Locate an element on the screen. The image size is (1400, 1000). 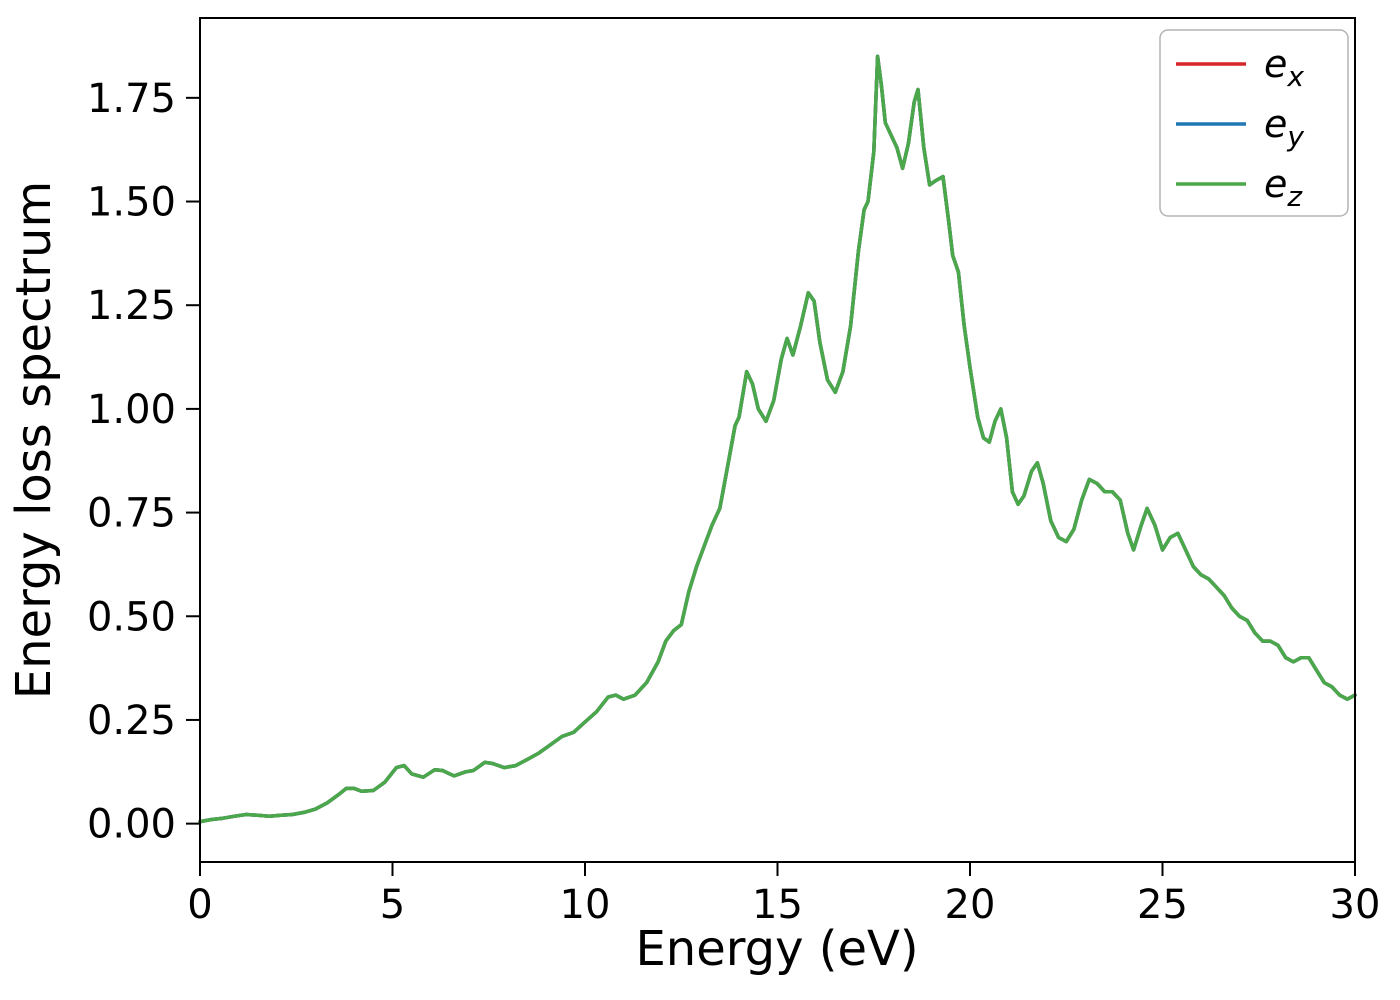
legend: ex ey ez is located at coordinates (1254, 123).